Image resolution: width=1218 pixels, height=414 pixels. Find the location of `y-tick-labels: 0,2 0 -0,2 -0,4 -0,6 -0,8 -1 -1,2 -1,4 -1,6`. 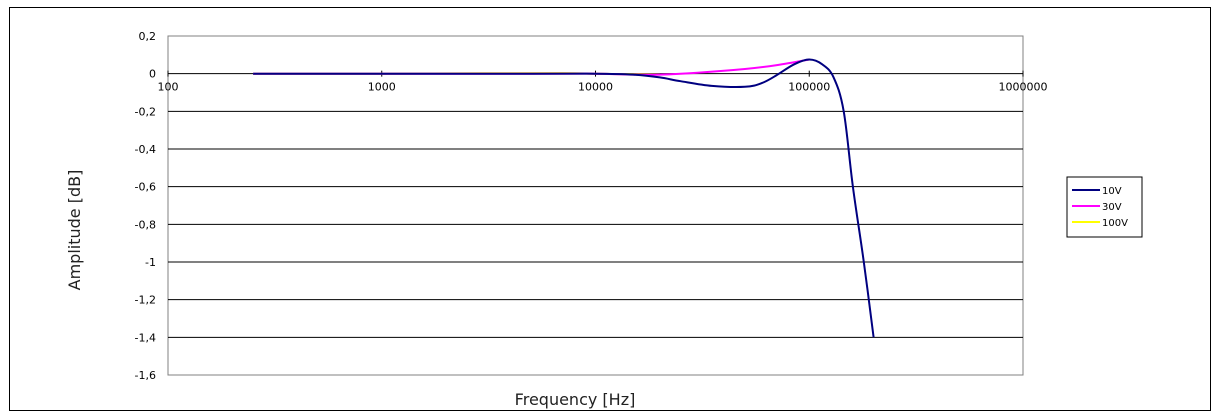

y-tick-labels: 0,2 0 -0,2 -0,4 -0,6 -0,8 -1 -1,2 -1,4 -1,6 is located at coordinates (145, 206).